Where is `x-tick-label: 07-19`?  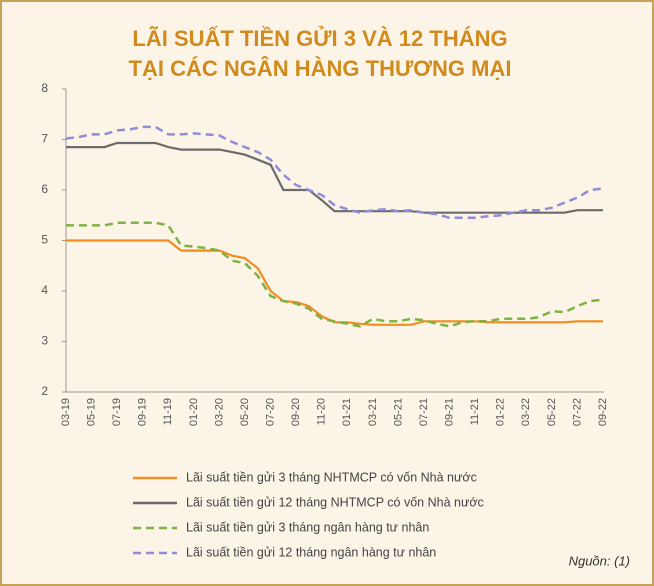 x-tick-label: 07-19 is located at coordinates (117, 412).